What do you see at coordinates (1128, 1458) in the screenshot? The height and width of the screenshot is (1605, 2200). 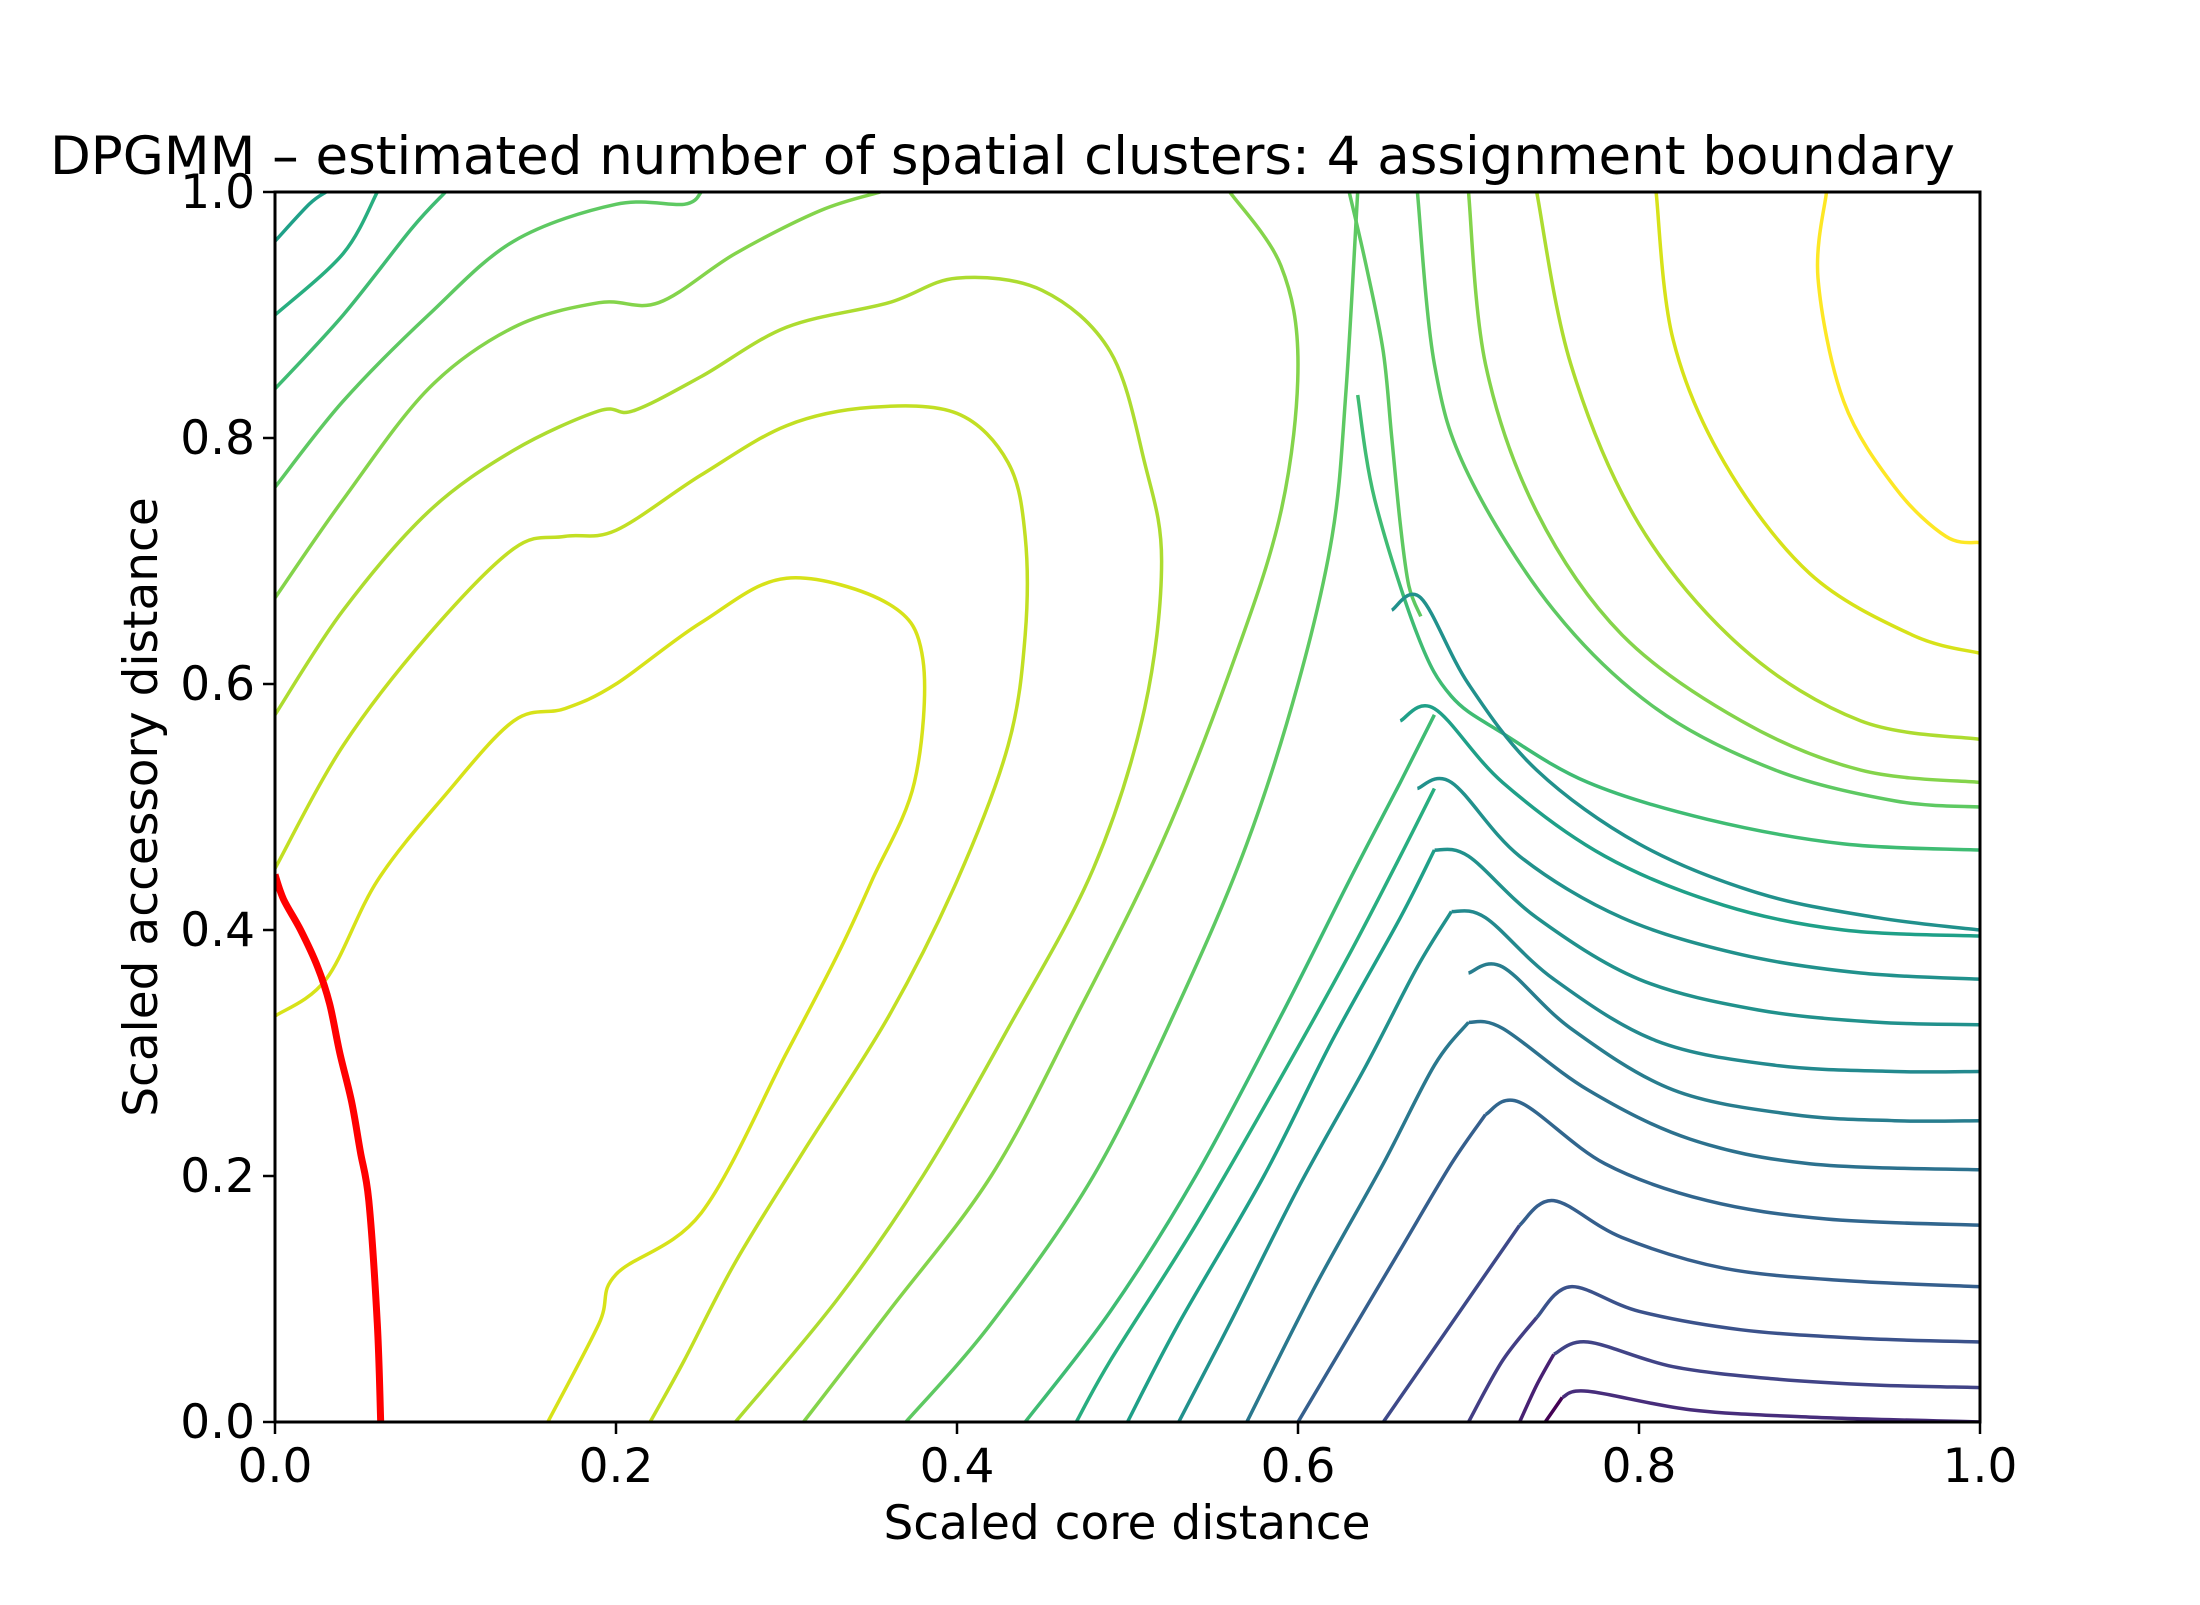 I see `x-axis: 0.0 0.2 0.4 0.6 0.8 1.0` at bounding box center [1128, 1458].